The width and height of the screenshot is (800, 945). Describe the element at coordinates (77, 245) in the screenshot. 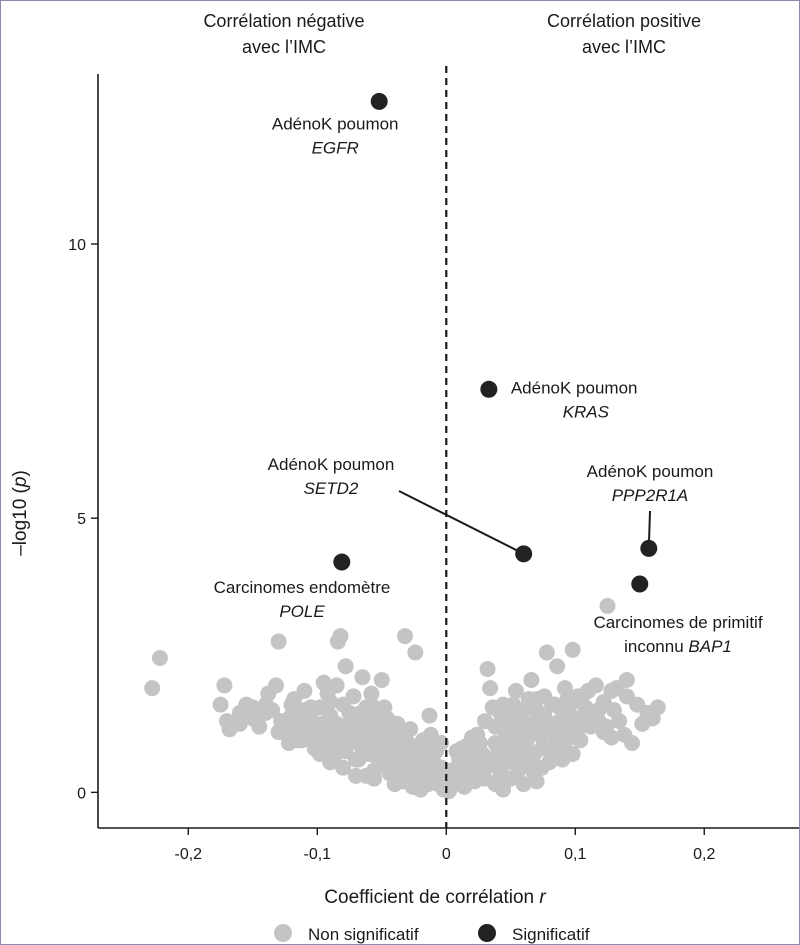

I see `y-tick-label: 10` at that location.